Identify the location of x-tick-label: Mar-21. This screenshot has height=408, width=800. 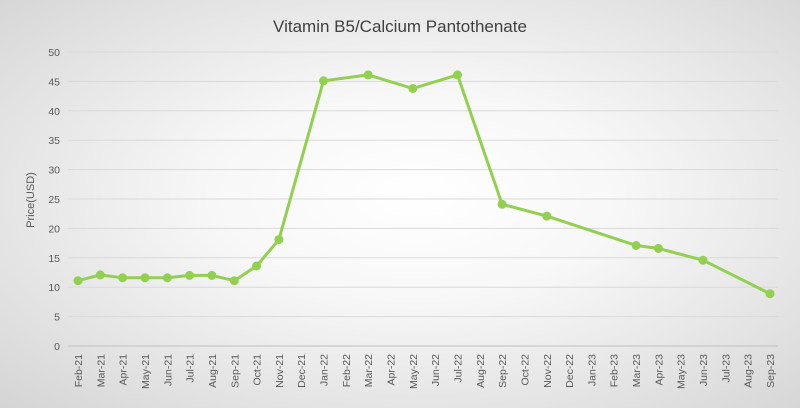
(101, 370).